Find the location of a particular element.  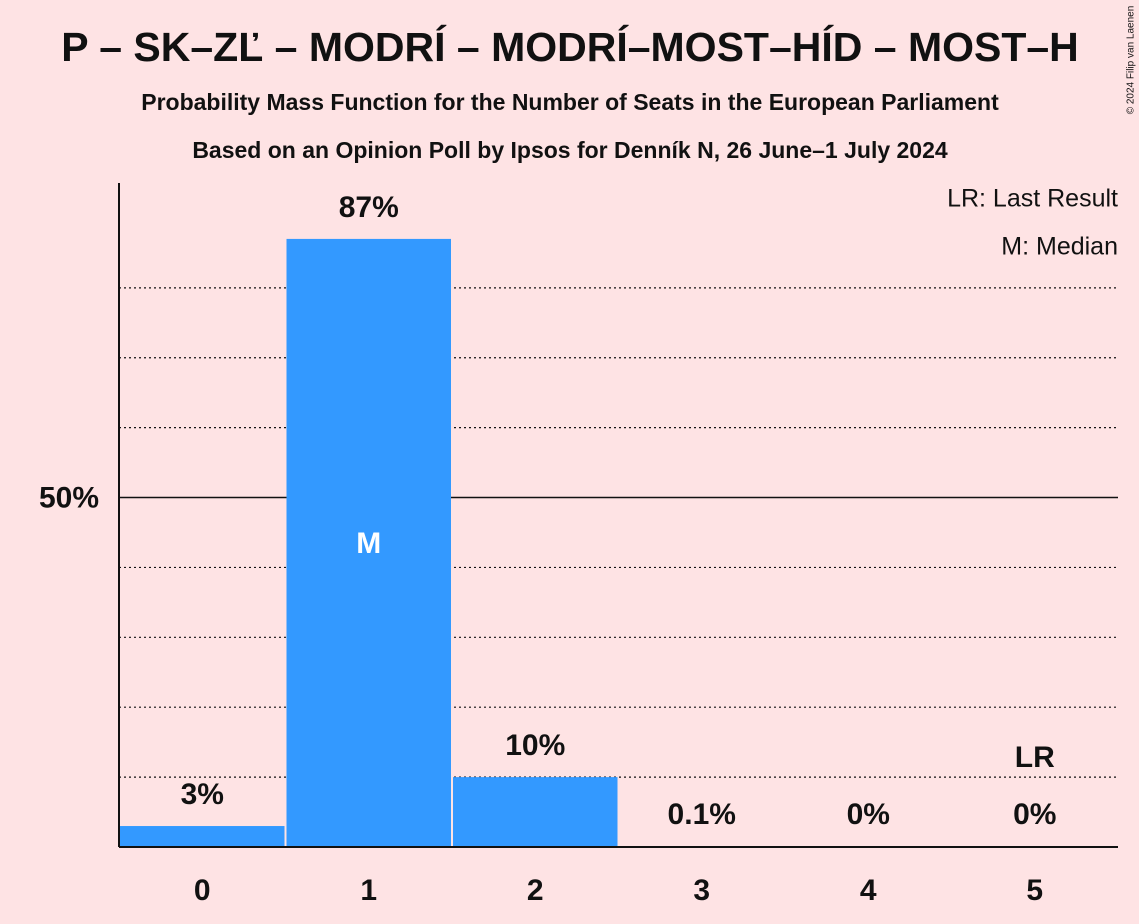

data-label: 3% is located at coordinates (202, 794).